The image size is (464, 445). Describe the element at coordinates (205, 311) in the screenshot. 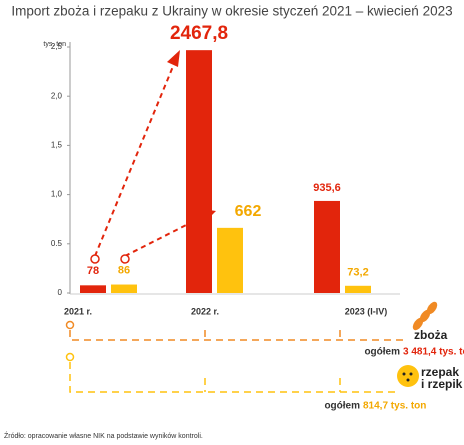

I see `x-tick-label: 2022 r.` at that location.